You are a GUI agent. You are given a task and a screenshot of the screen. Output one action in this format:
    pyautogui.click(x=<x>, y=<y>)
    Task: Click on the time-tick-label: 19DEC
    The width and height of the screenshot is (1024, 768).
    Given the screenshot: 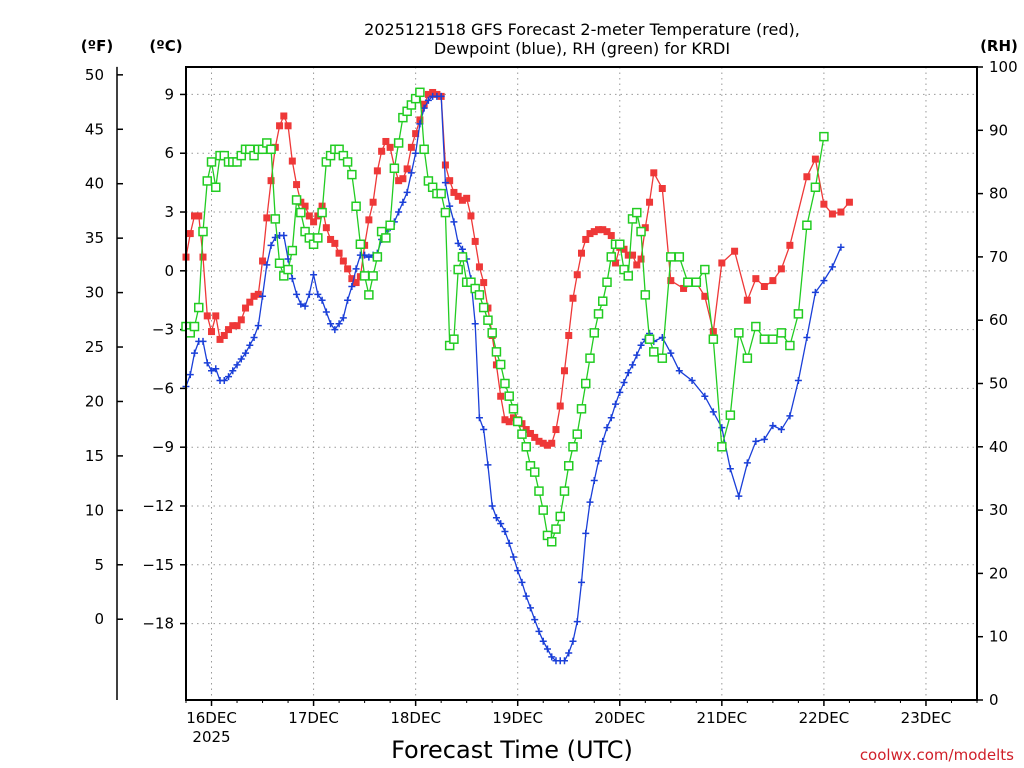 What is the action you would take?
    pyautogui.click(x=517, y=718)
    